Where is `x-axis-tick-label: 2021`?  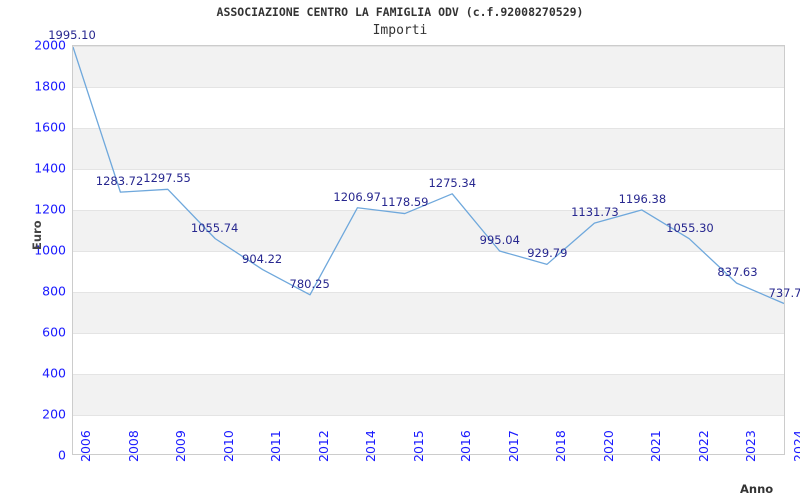
x-axis-tick-label: 2021 is located at coordinates (656, 446).